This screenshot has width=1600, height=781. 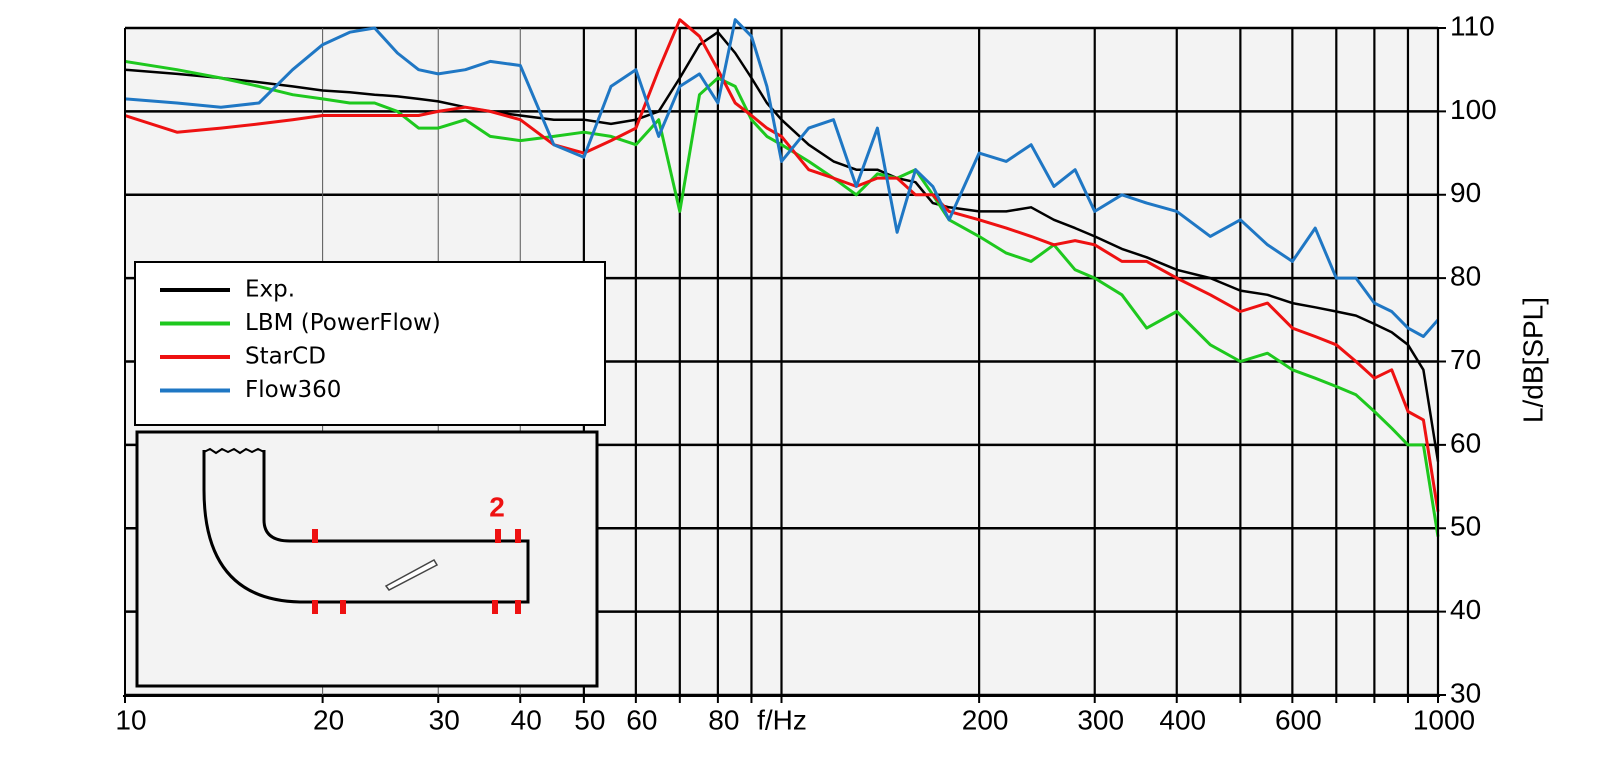 What do you see at coordinates (328, 719) in the screenshot?
I see `x-tick-label: 20` at bounding box center [328, 719].